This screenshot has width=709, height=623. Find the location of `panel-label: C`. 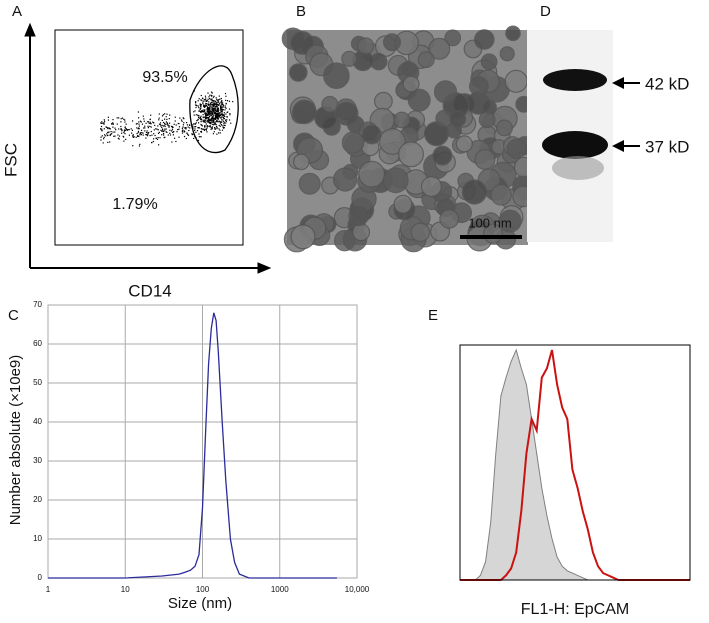

panel-label: C is located at coordinates (13, 315).